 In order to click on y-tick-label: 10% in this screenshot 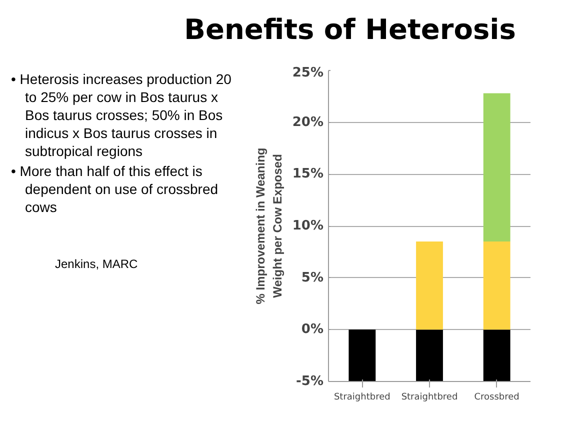, I will do `click(308, 226)`.